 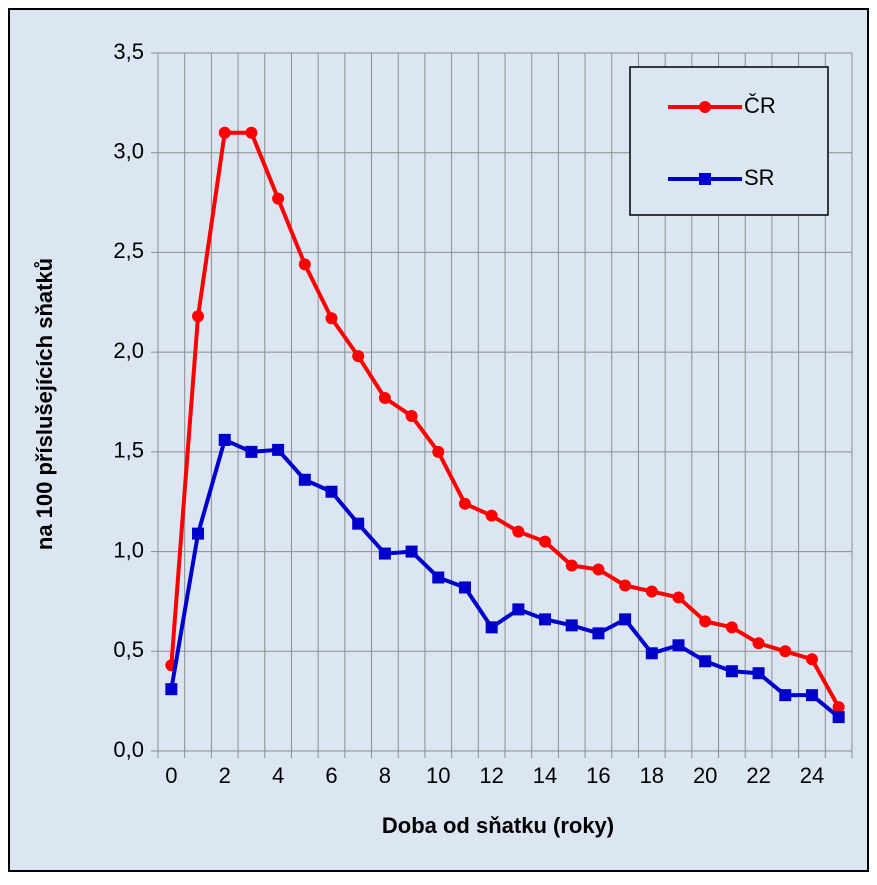 I want to click on x-tick-label: 12, so click(x=491, y=775).